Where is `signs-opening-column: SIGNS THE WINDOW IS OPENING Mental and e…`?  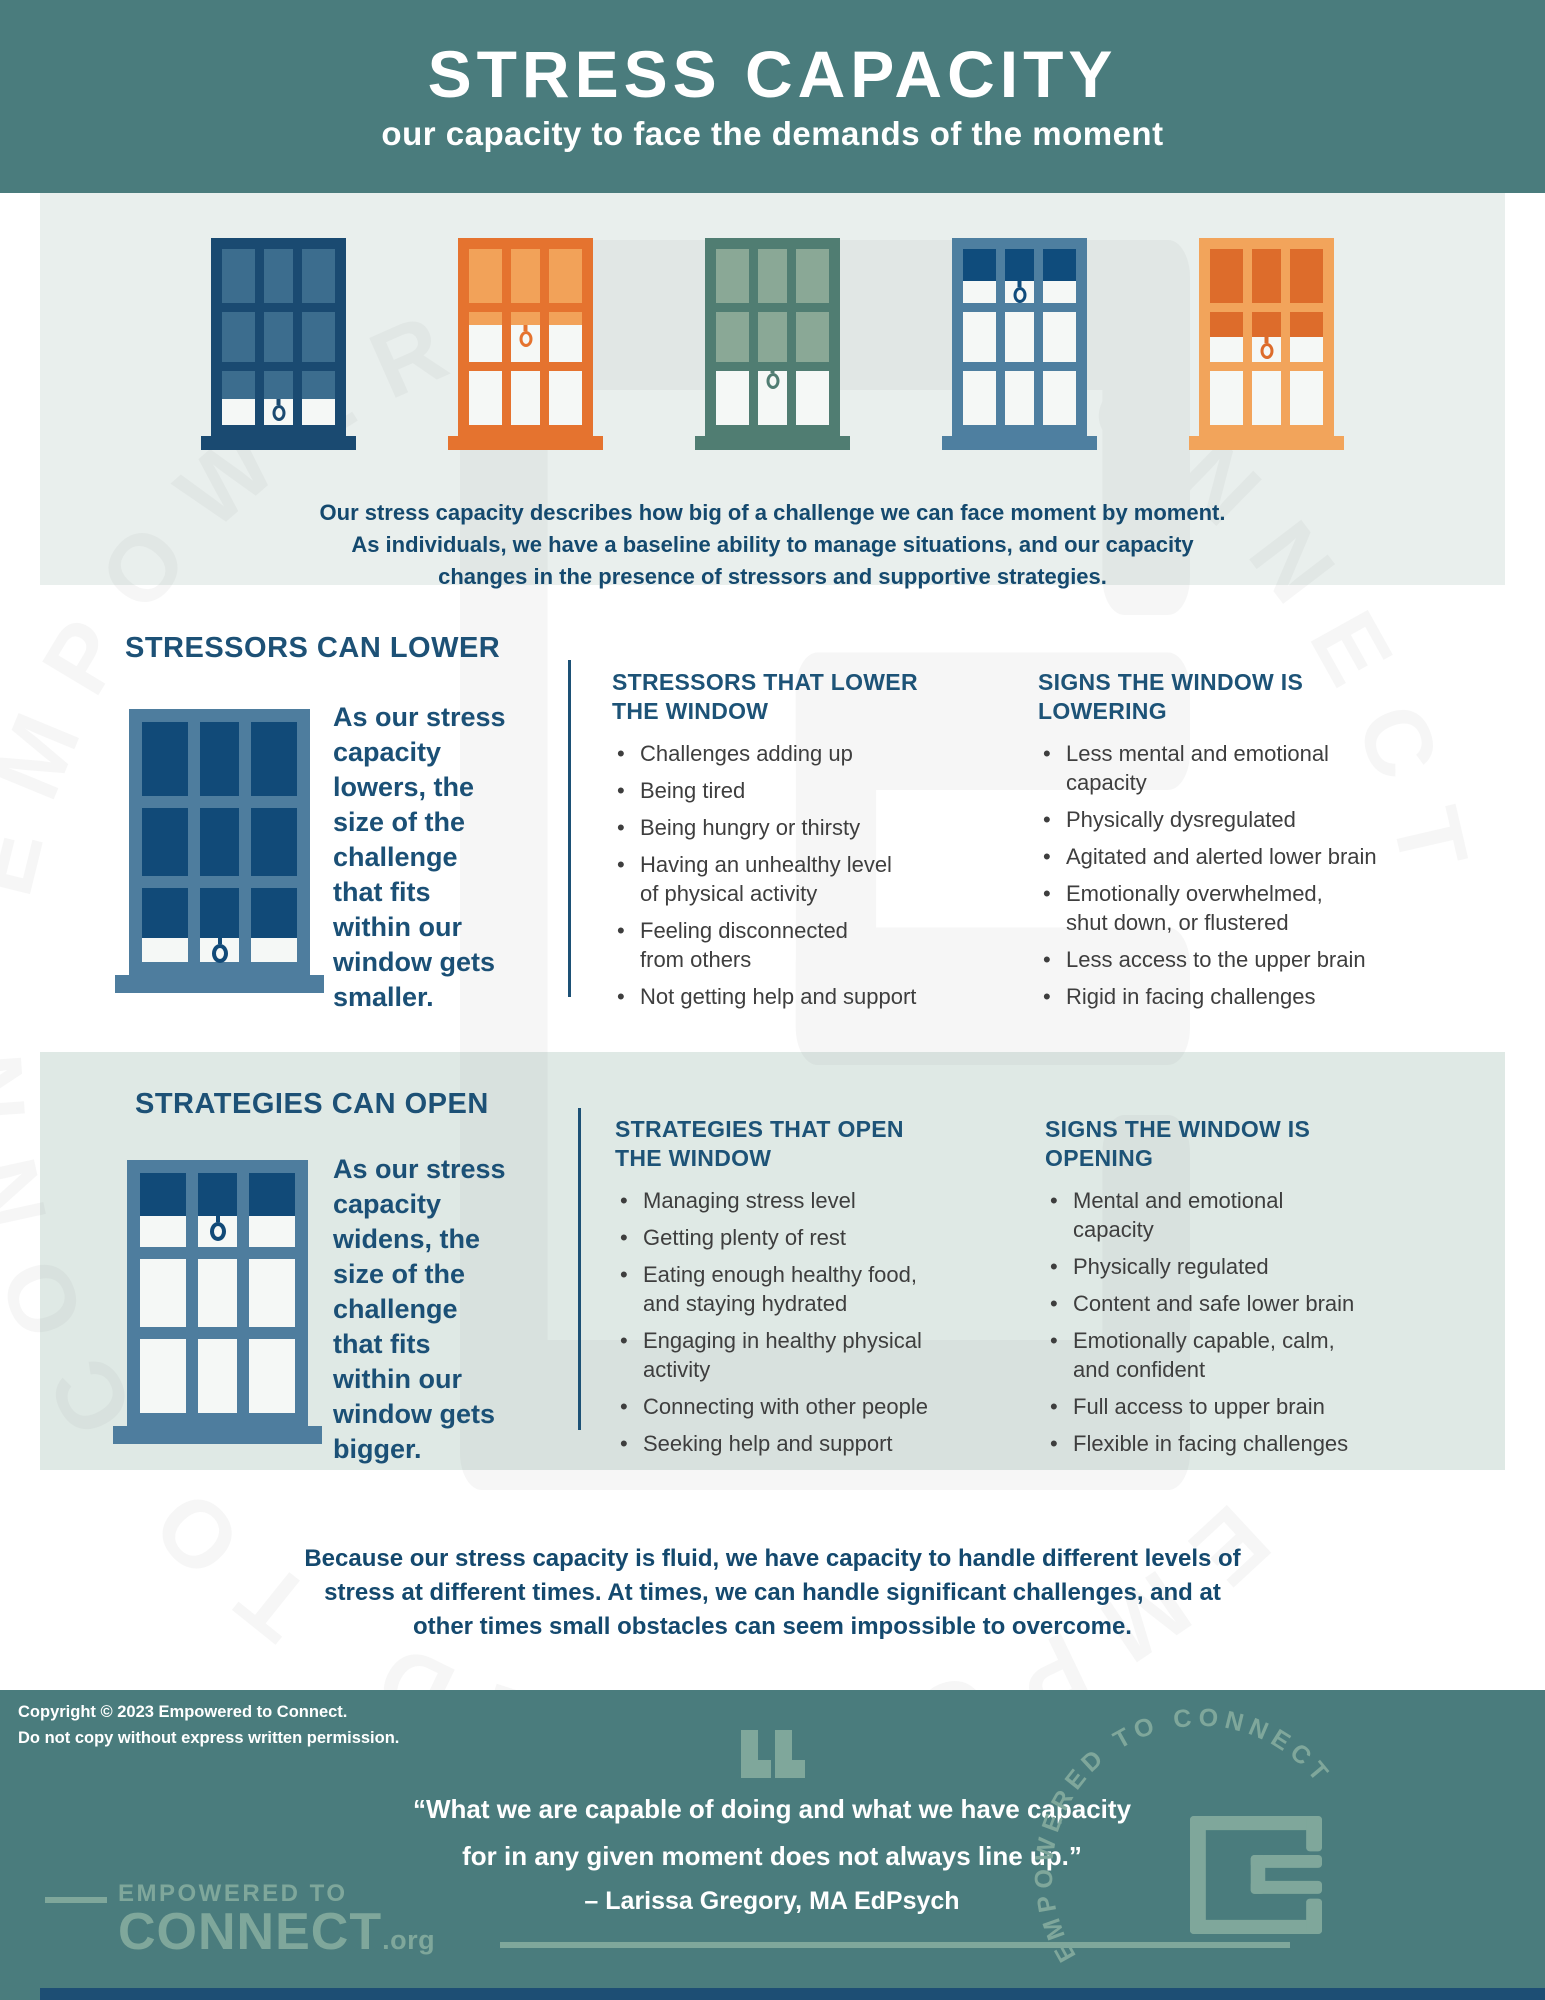
signs-opening-column: SIGNS THE WINDOW IS OPENING Mental and e… is located at coordinates (1270, 1290).